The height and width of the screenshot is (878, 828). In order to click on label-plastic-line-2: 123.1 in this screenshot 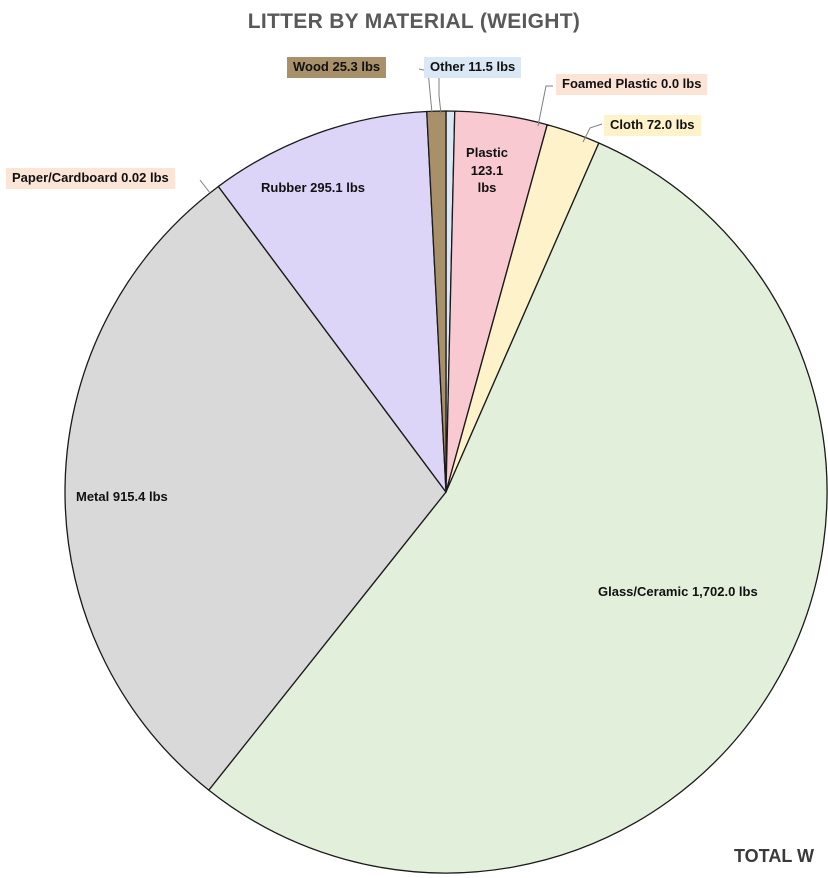, I will do `click(487, 170)`.